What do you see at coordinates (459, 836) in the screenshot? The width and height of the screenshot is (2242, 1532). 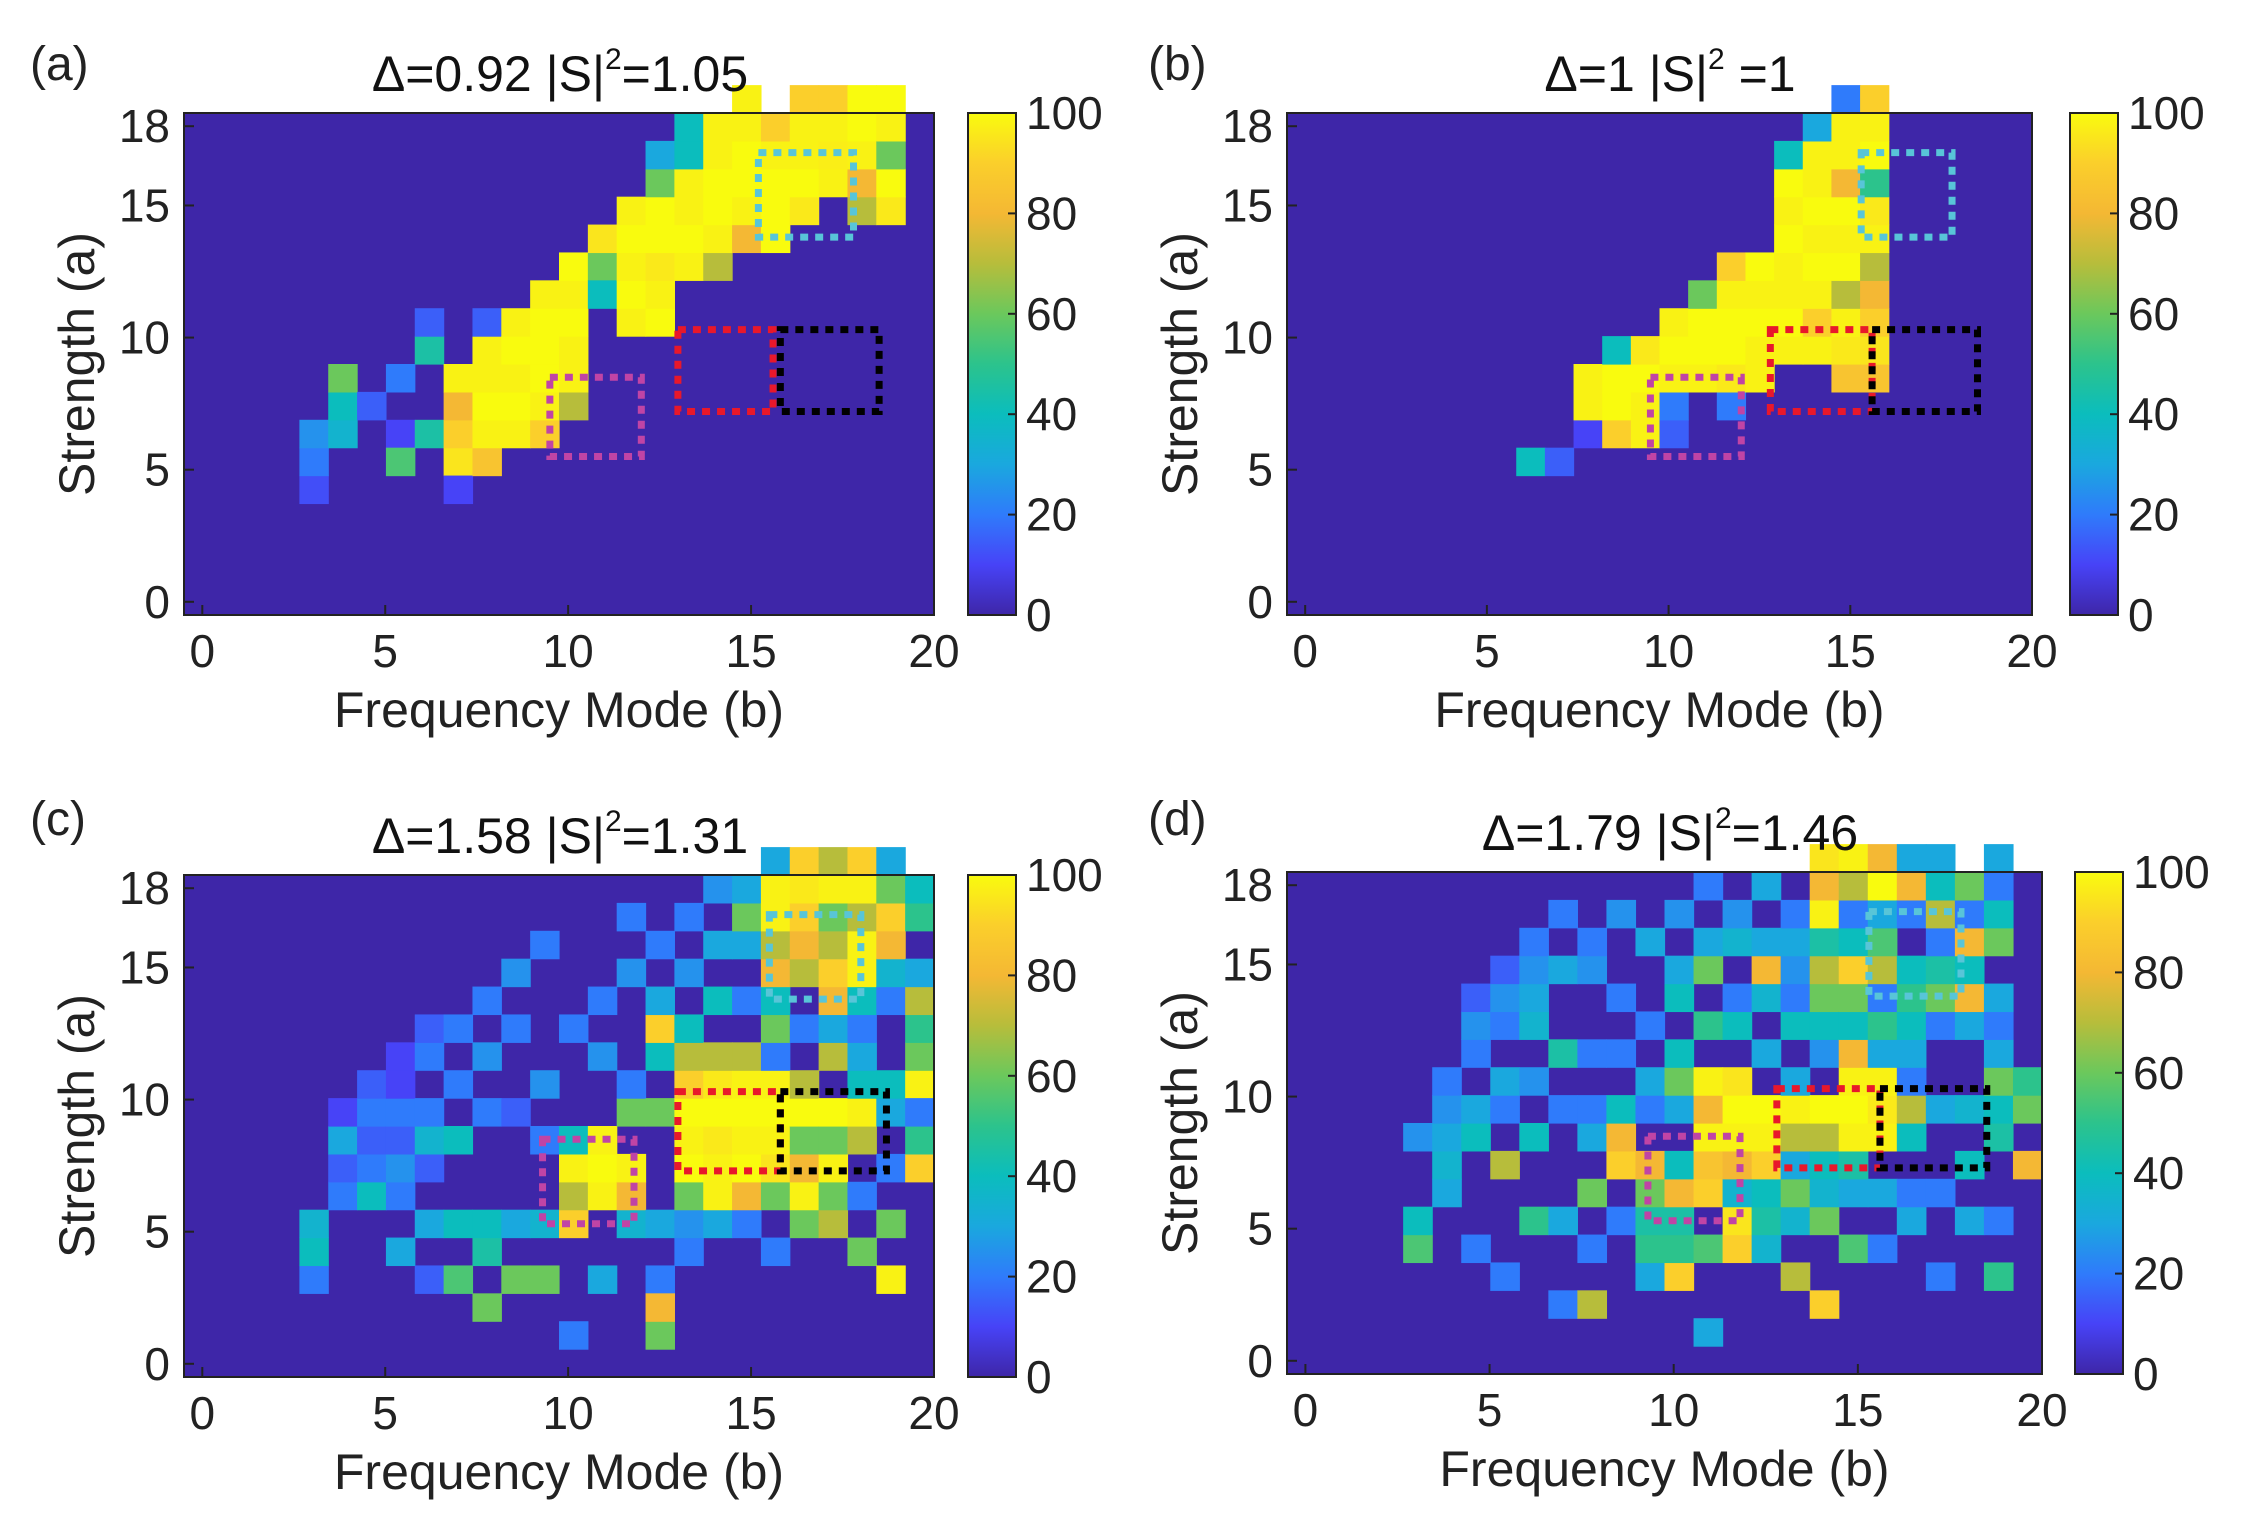 I see `title-delta: Δ=1.58` at bounding box center [459, 836].